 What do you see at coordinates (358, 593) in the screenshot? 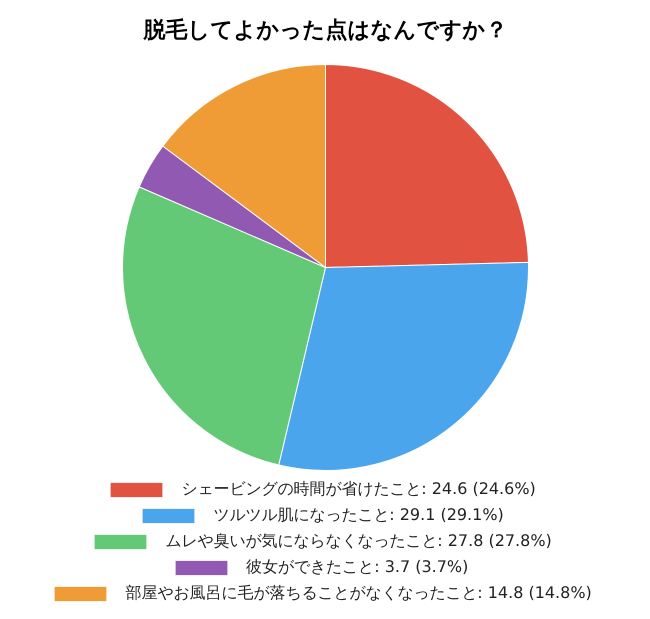
I see `legend-label: 部屋やお風呂に毛が落ちることがなくなったこと: 14.8 (14.8%)` at bounding box center [358, 593].